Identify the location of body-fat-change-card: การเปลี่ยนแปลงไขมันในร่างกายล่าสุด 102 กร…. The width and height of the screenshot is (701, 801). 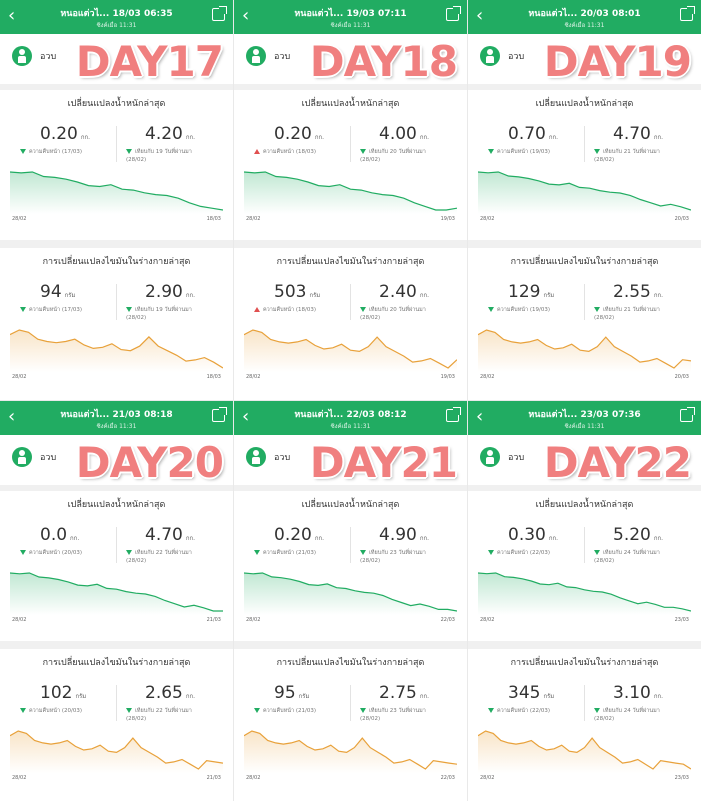
(116, 718).